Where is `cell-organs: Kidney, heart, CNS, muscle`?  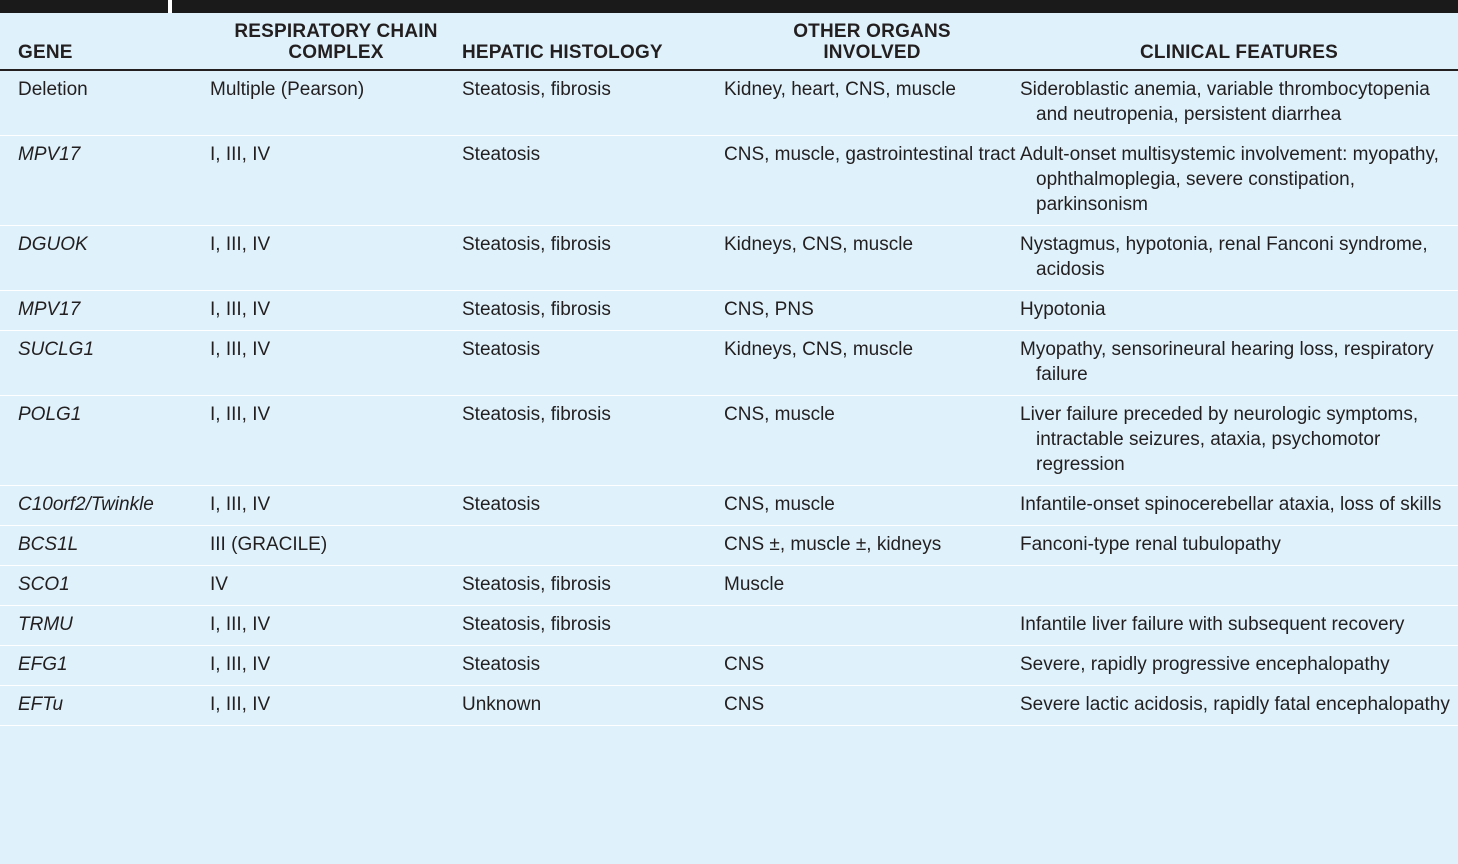
cell-organs: Kidney, heart, CNS, muscle is located at coordinates (872, 103).